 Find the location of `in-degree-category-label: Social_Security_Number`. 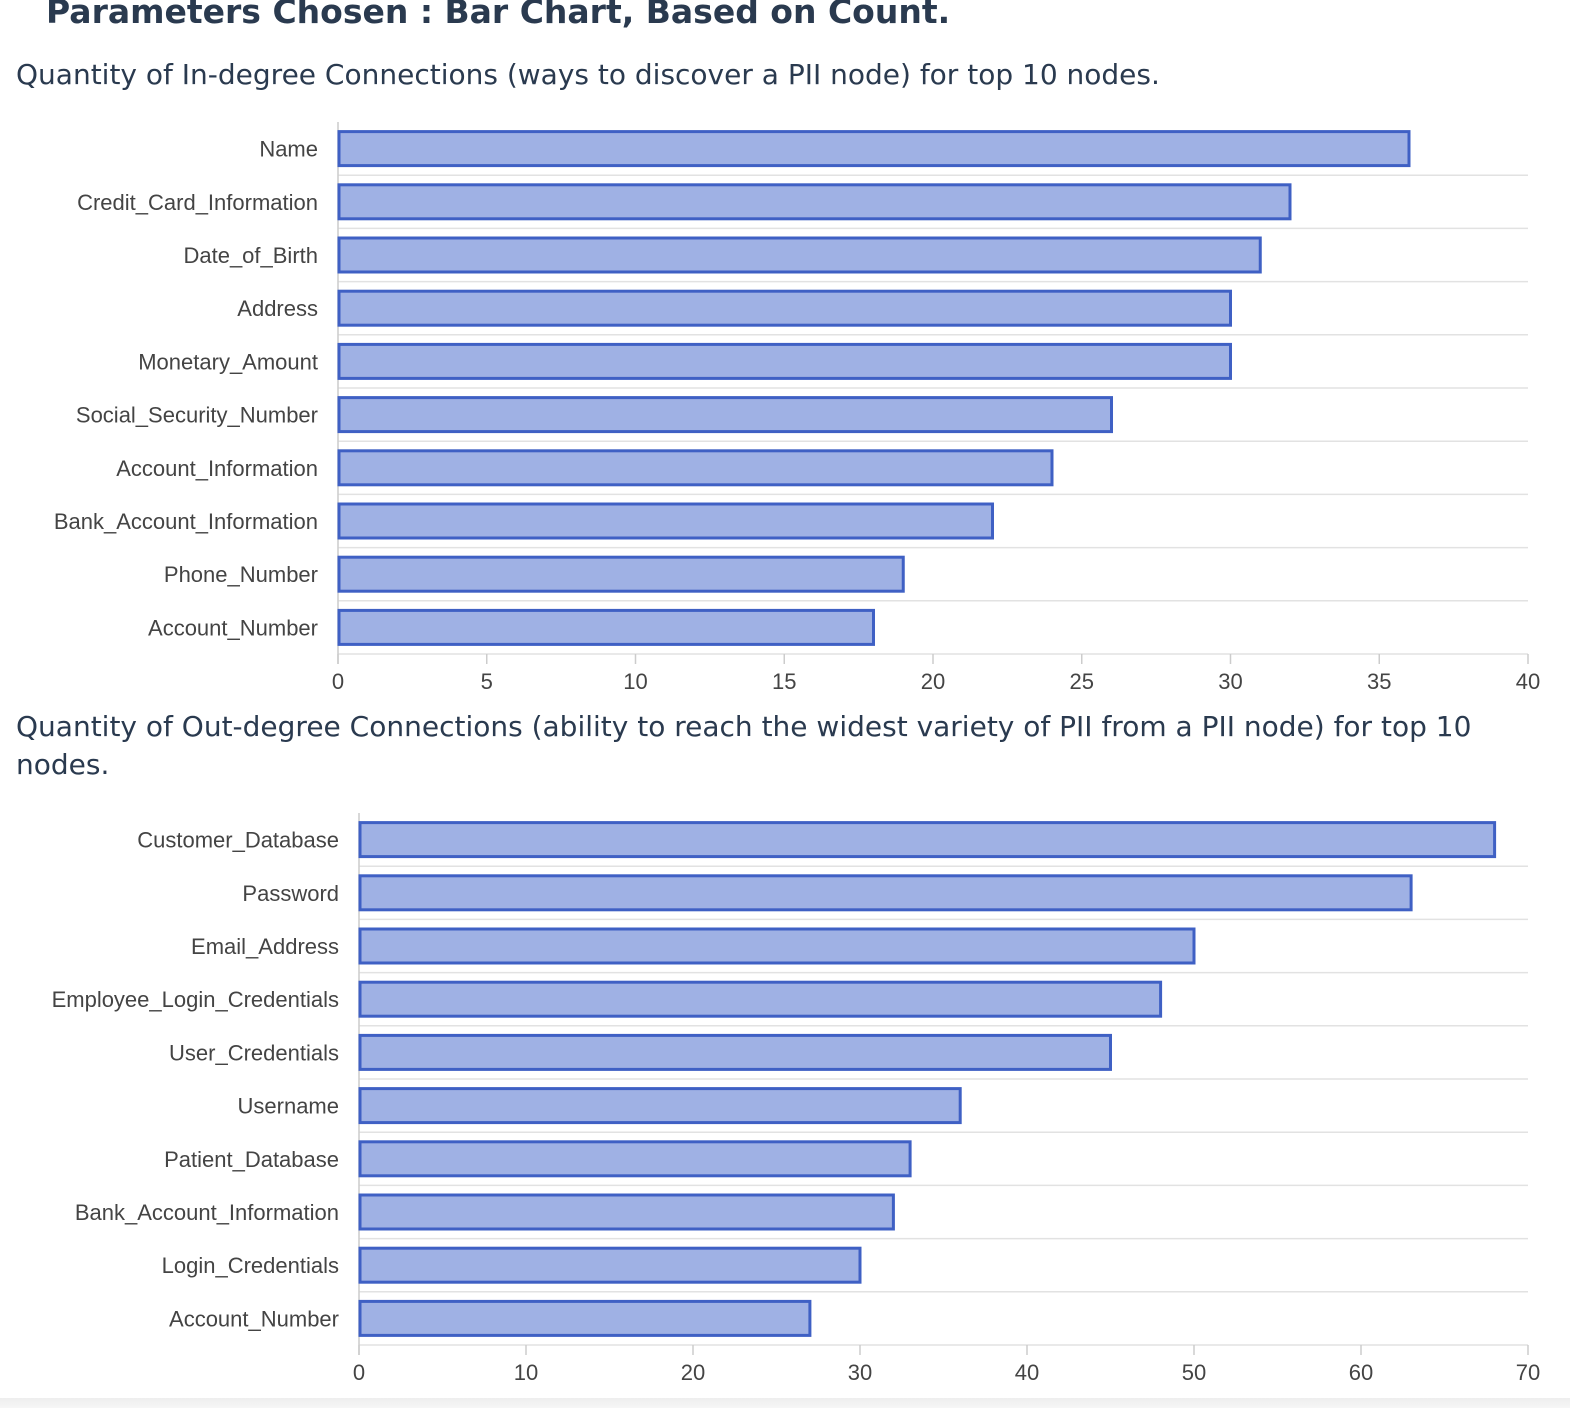

in-degree-category-label: Social_Security_Number is located at coordinates (197, 415).